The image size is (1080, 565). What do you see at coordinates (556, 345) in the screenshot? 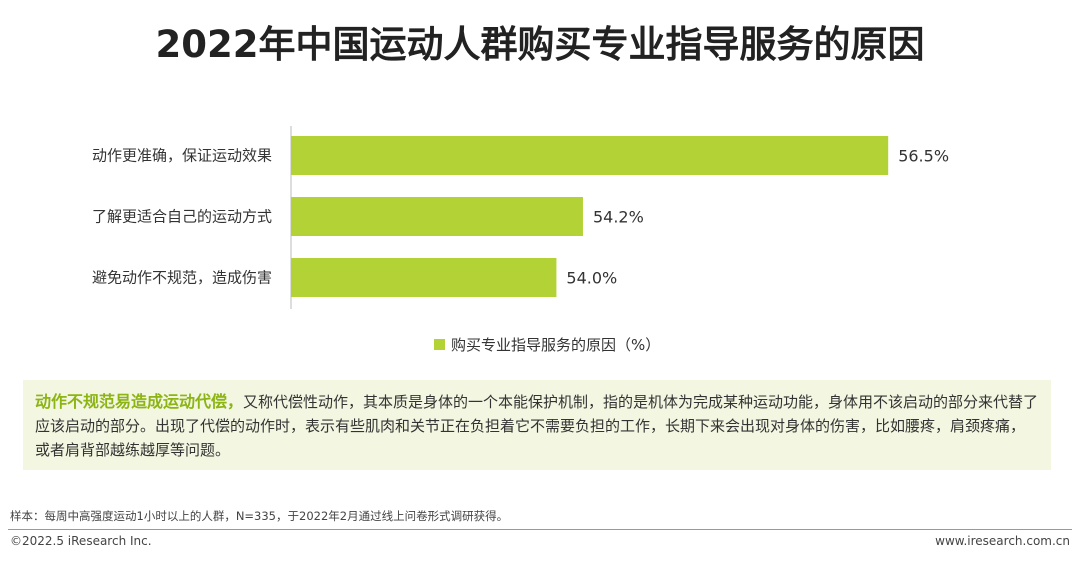
I see `legend-label: 购买专业指导服务的原因（%）` at bounding box center [556, 345].